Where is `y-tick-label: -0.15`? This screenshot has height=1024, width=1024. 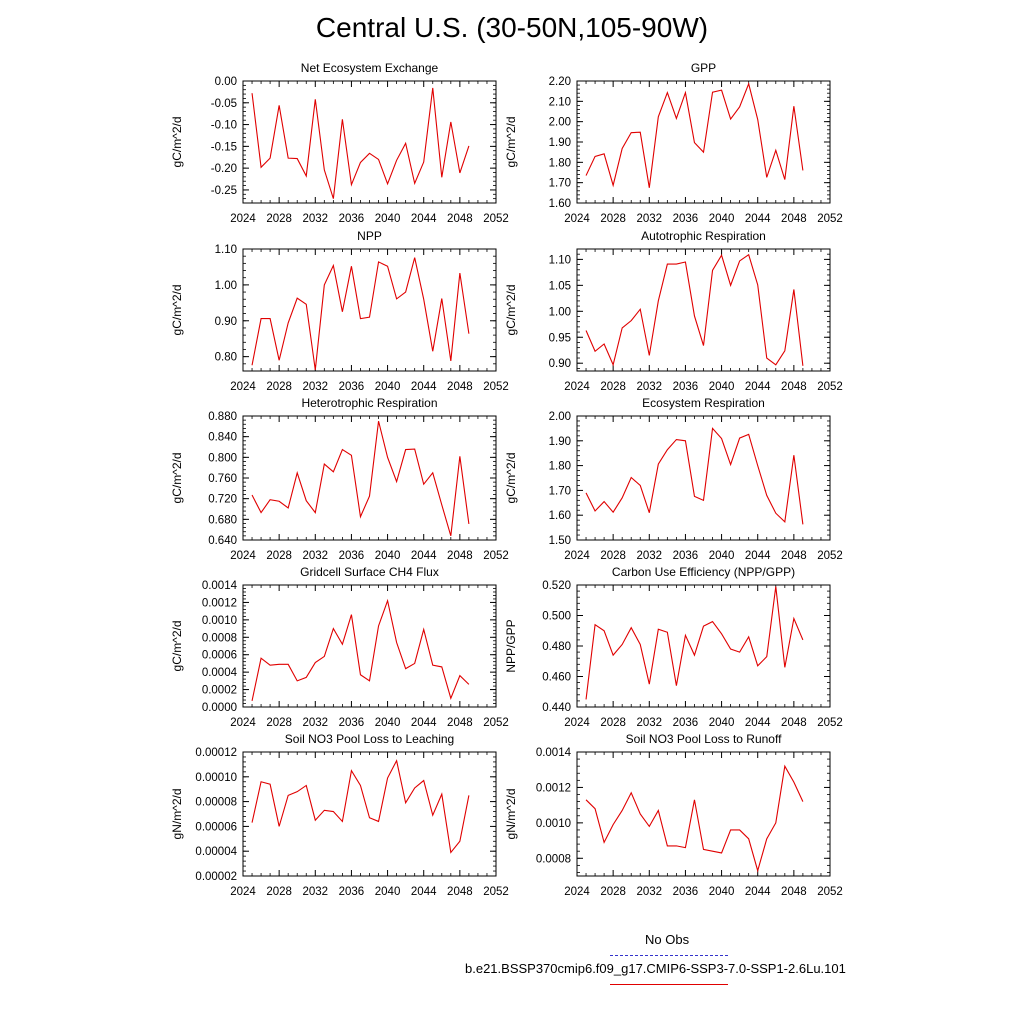 y-tick-label: -0.15 is located at coordinates (224, 147).